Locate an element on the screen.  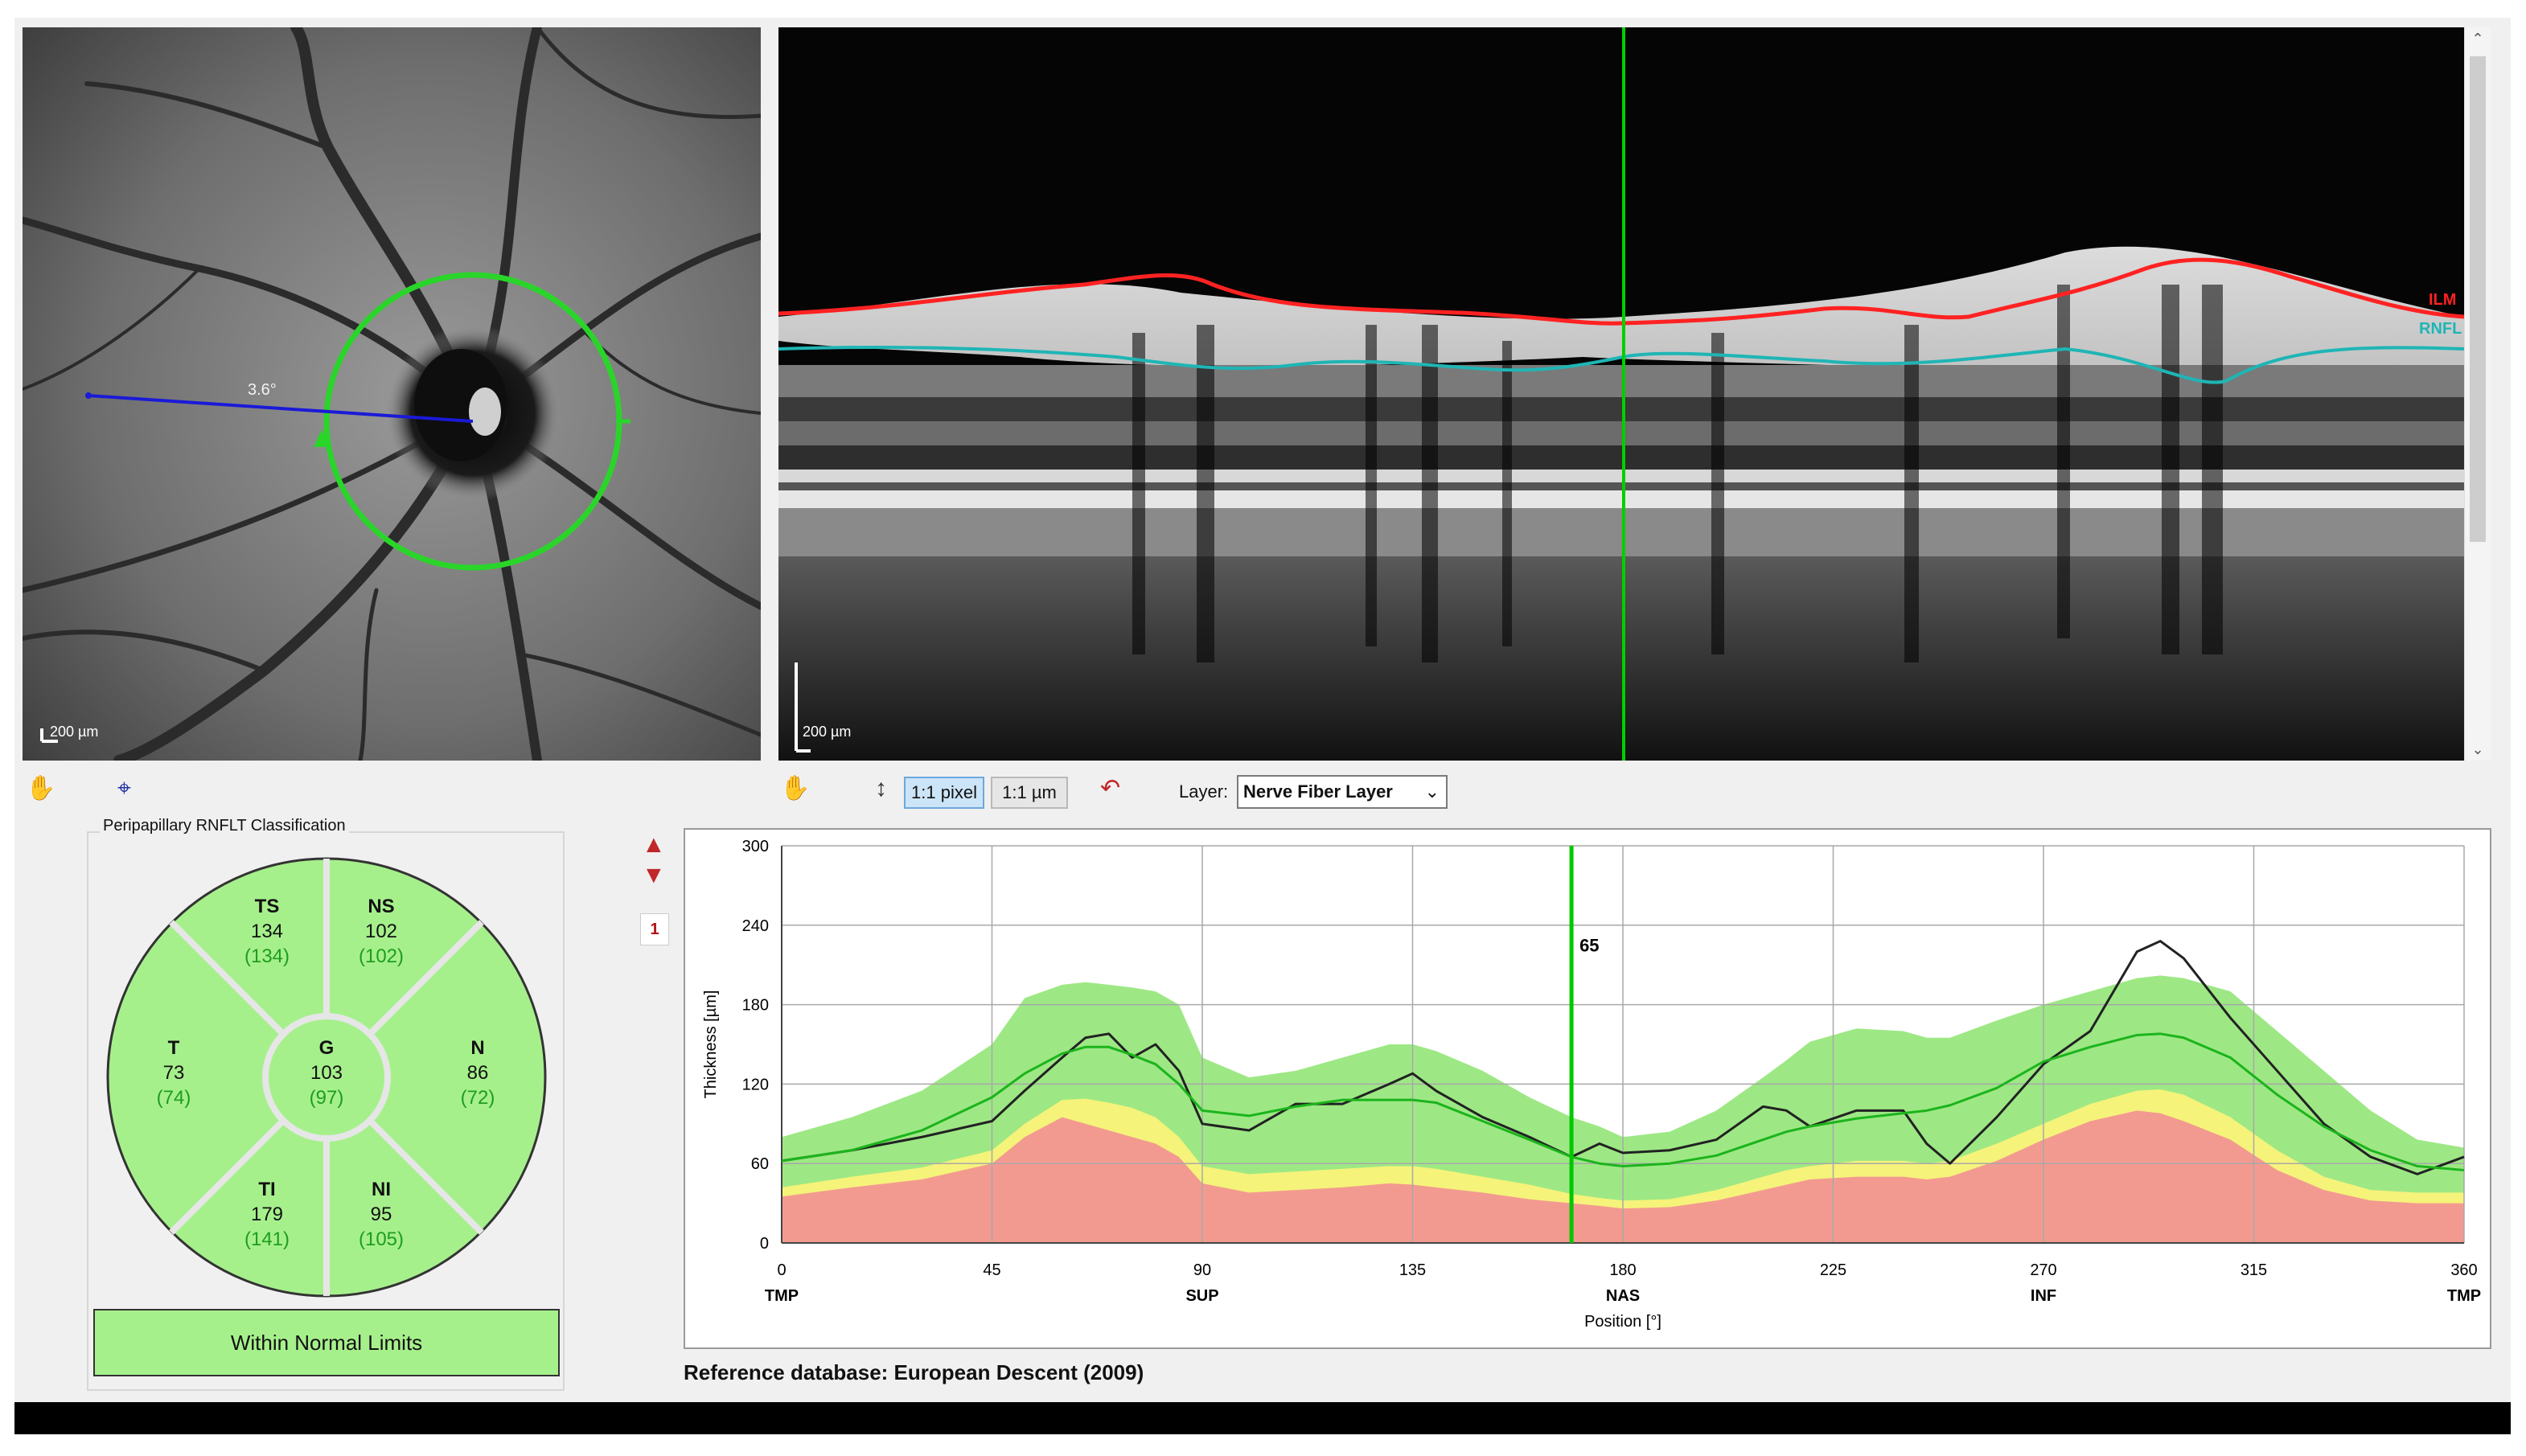
layer-label: Layer: is located at coordinates (1204, 791).